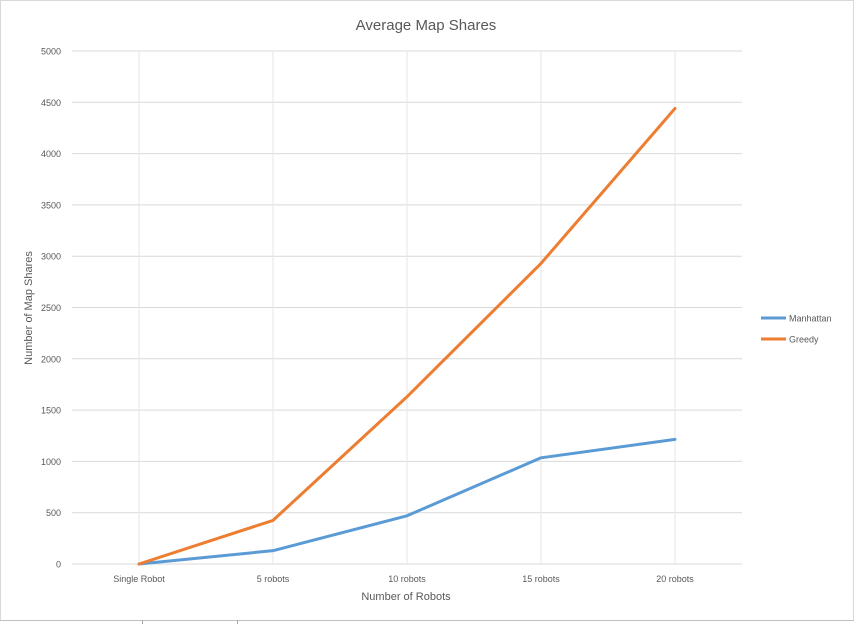 Image resolution: width=854 pixels, height=626 pixels. Describe the element at coordinates (51, 411) in the screenshot. I see `y-tick-label: 1500` at that location.